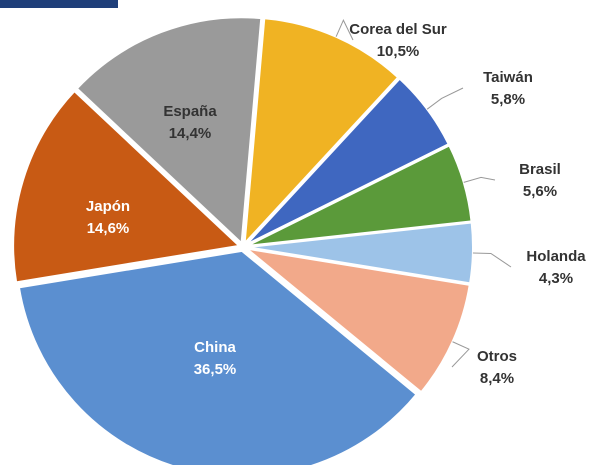 This screenshot has width=602, height=465. Describe the element at coordinates (540, 169) in the screenshot. I see `slice-label: Brasil` at that location.